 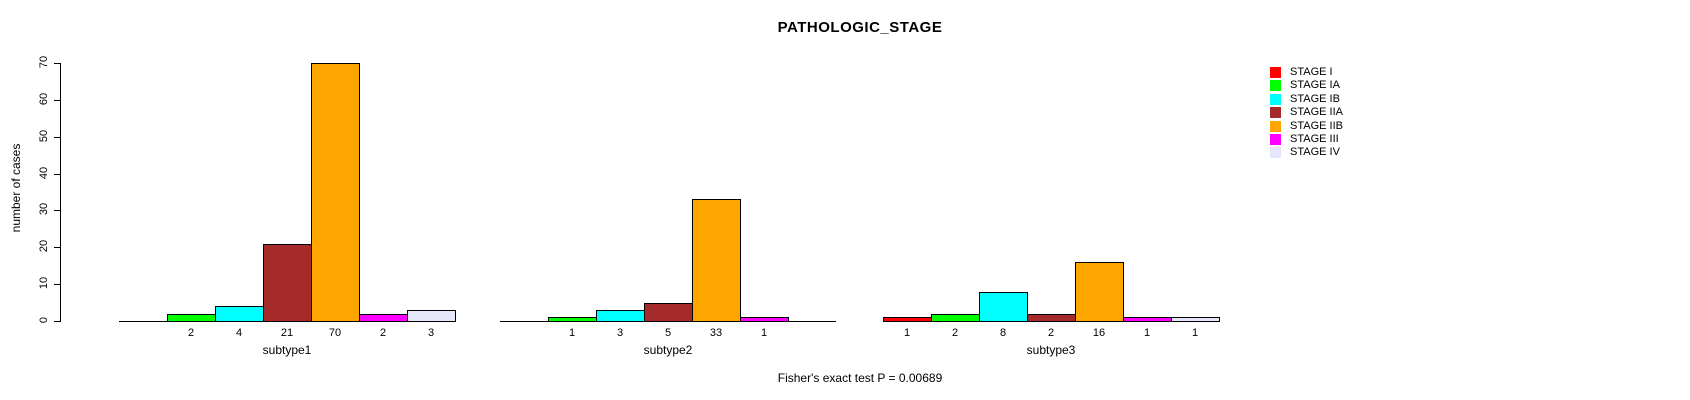 I want to click on group-label-subtype2: subtype2, so click(x=668, y=350).